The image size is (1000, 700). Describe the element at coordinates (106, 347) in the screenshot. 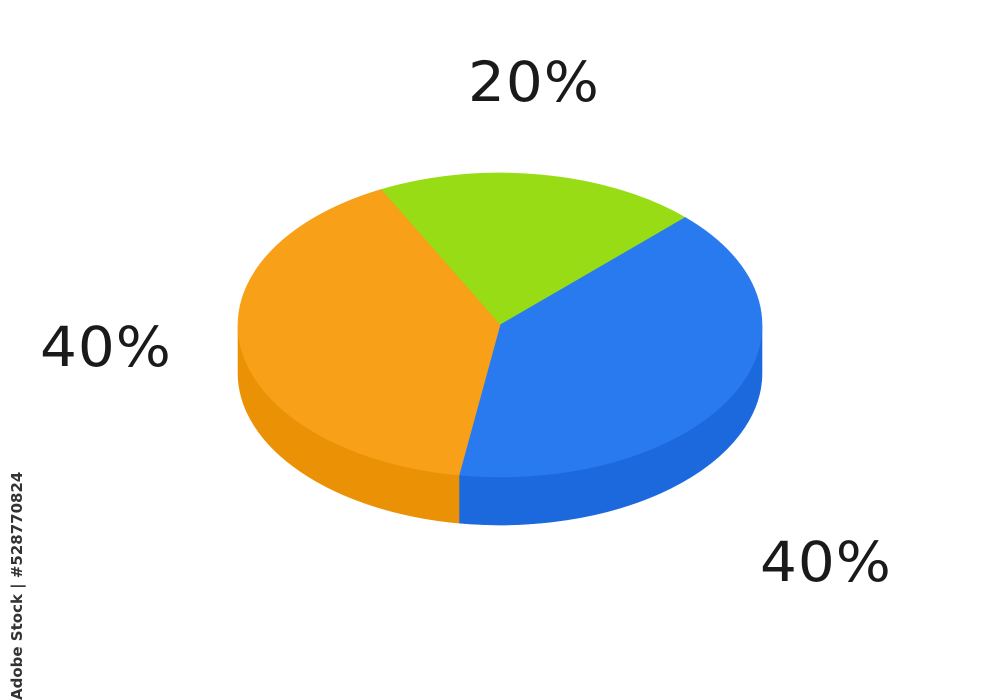

I see `data-label-slice-3: 40%` at that location.